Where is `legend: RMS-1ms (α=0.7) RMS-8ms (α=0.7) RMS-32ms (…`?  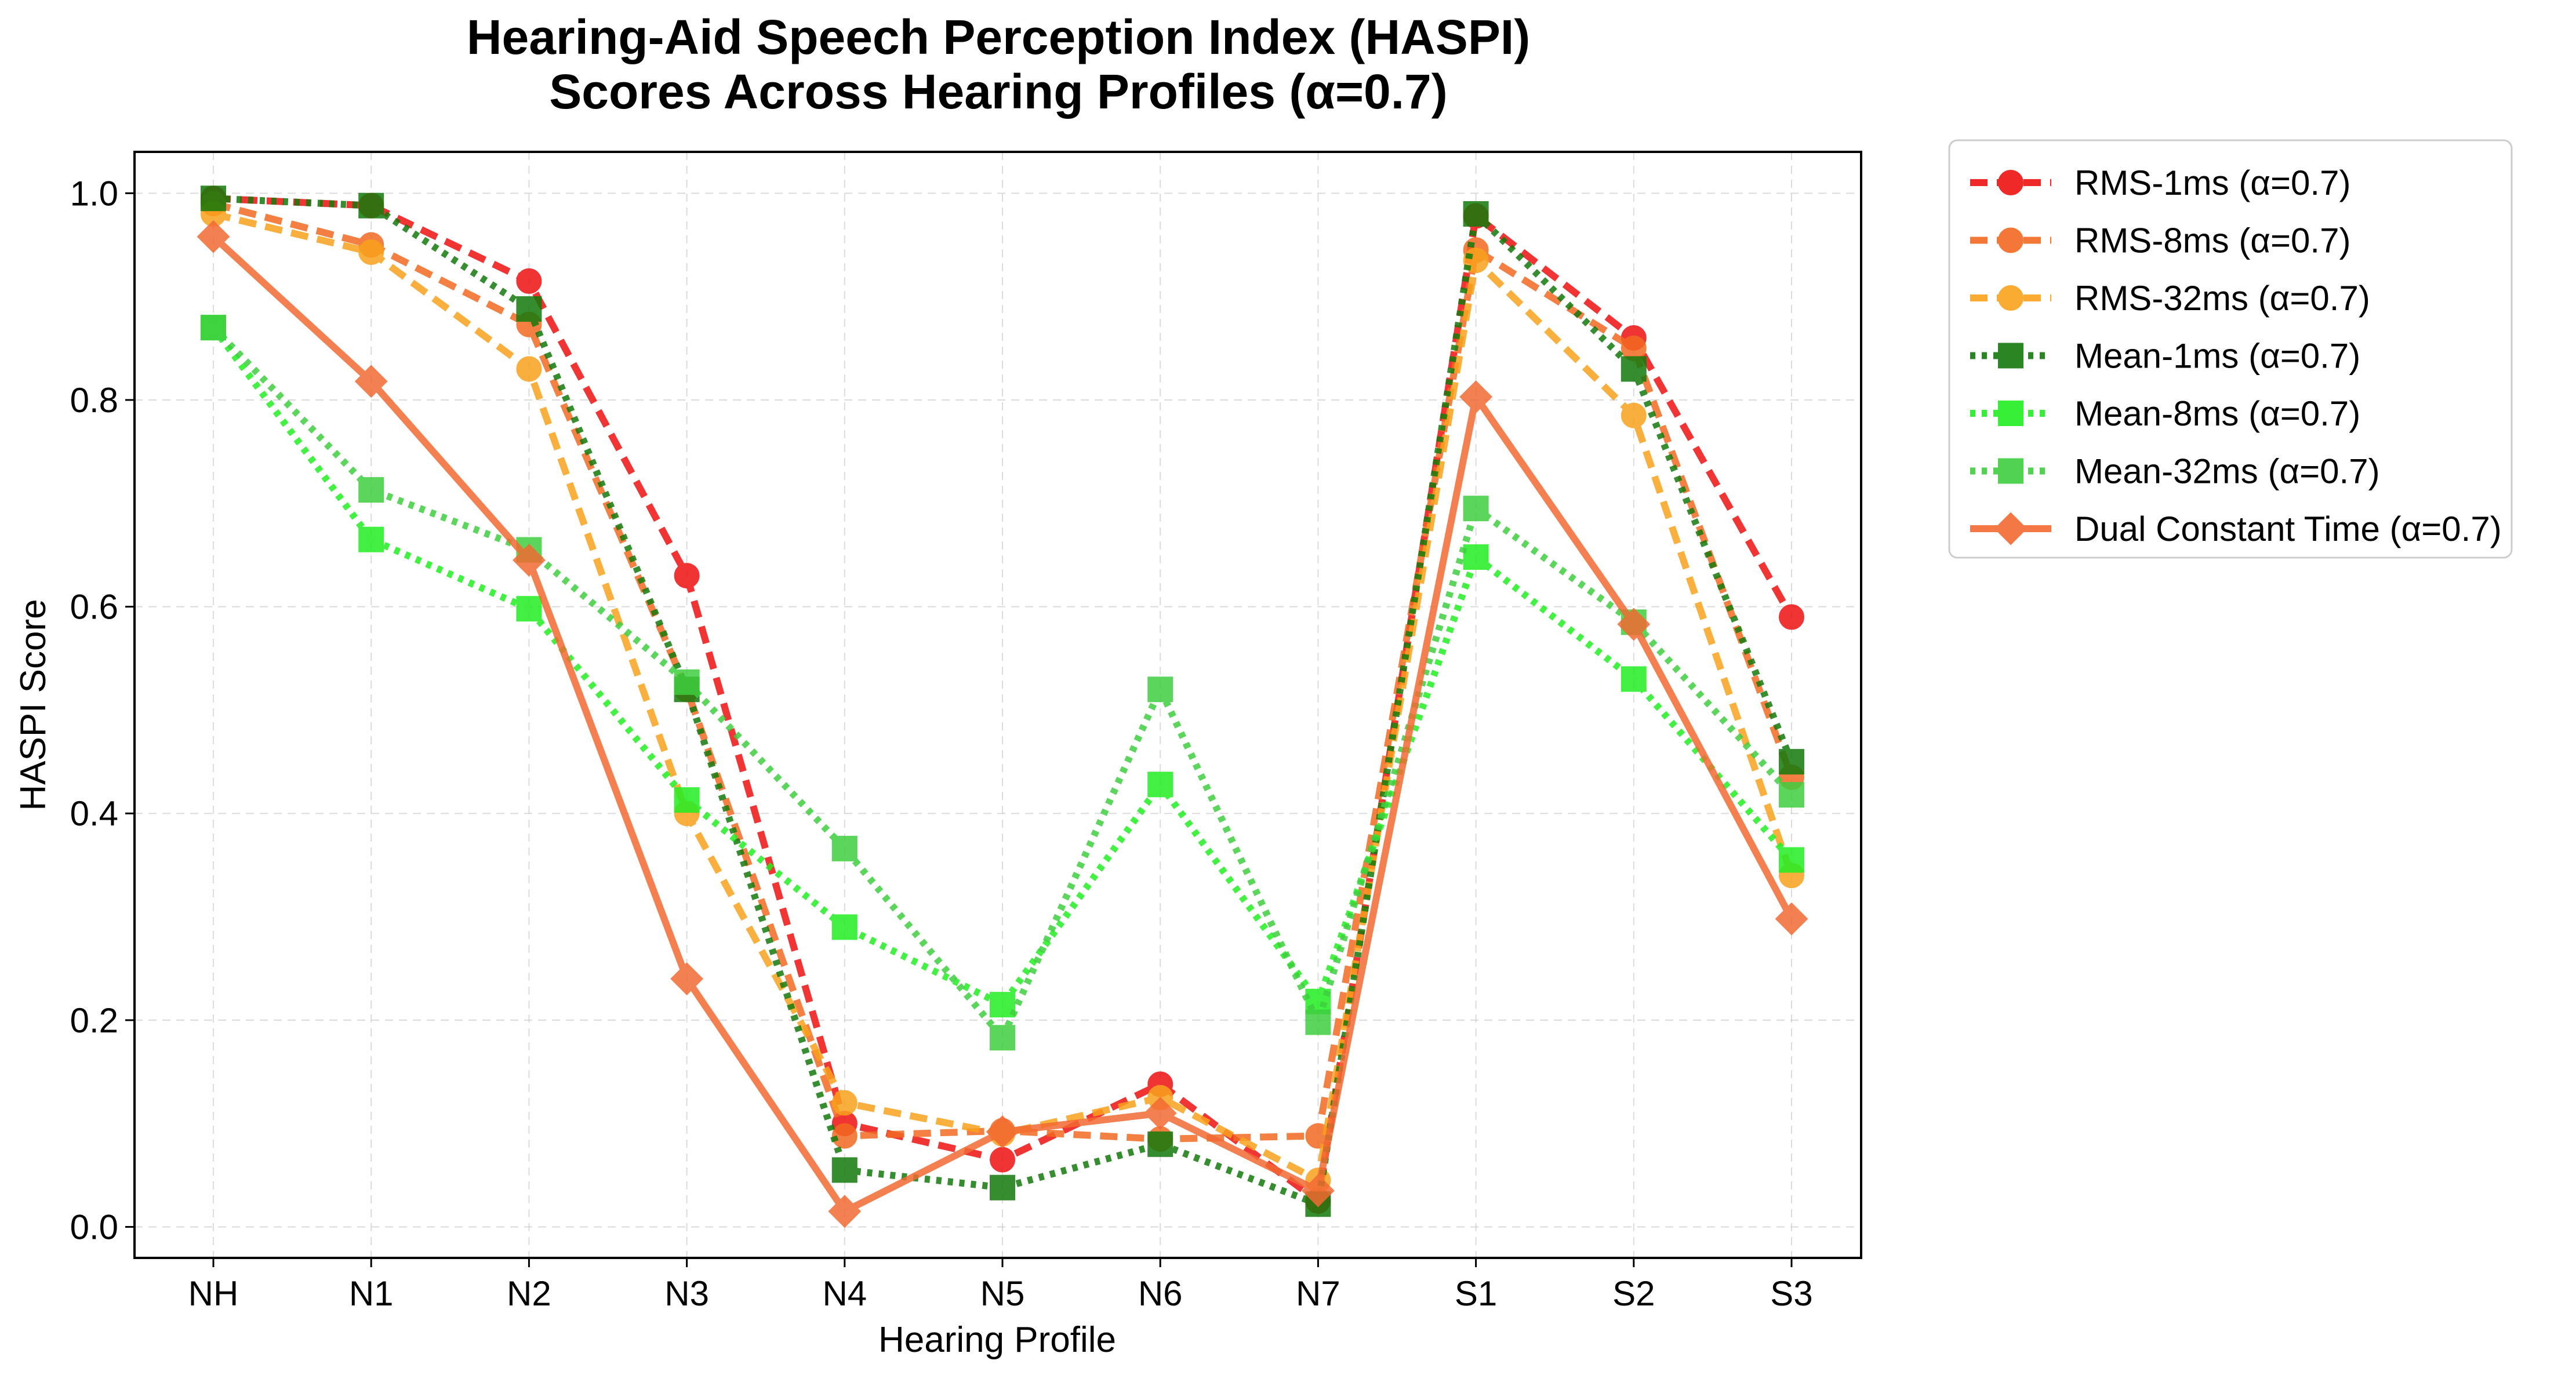
legend: RMS-1ms (α=0.7) RMS-8ms (α=0.7) RMS-32ms (… is located at coordinates (2230, 349).